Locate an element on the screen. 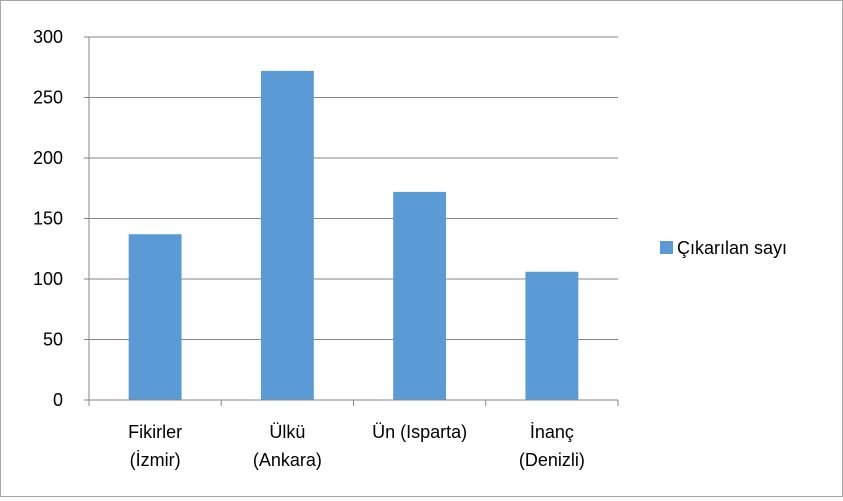  x-category-label-line: Ün (Isparta) is located at coordinates (419, 432).